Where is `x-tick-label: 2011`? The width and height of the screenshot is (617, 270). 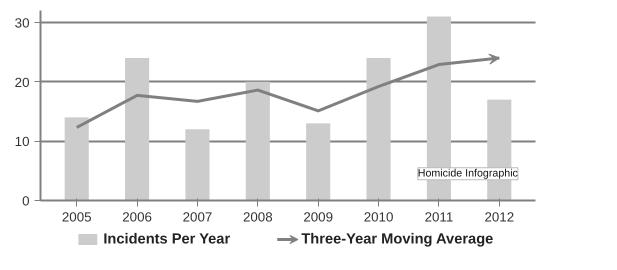 x-tick-label: 2011 is located at coordinates (439, 217).